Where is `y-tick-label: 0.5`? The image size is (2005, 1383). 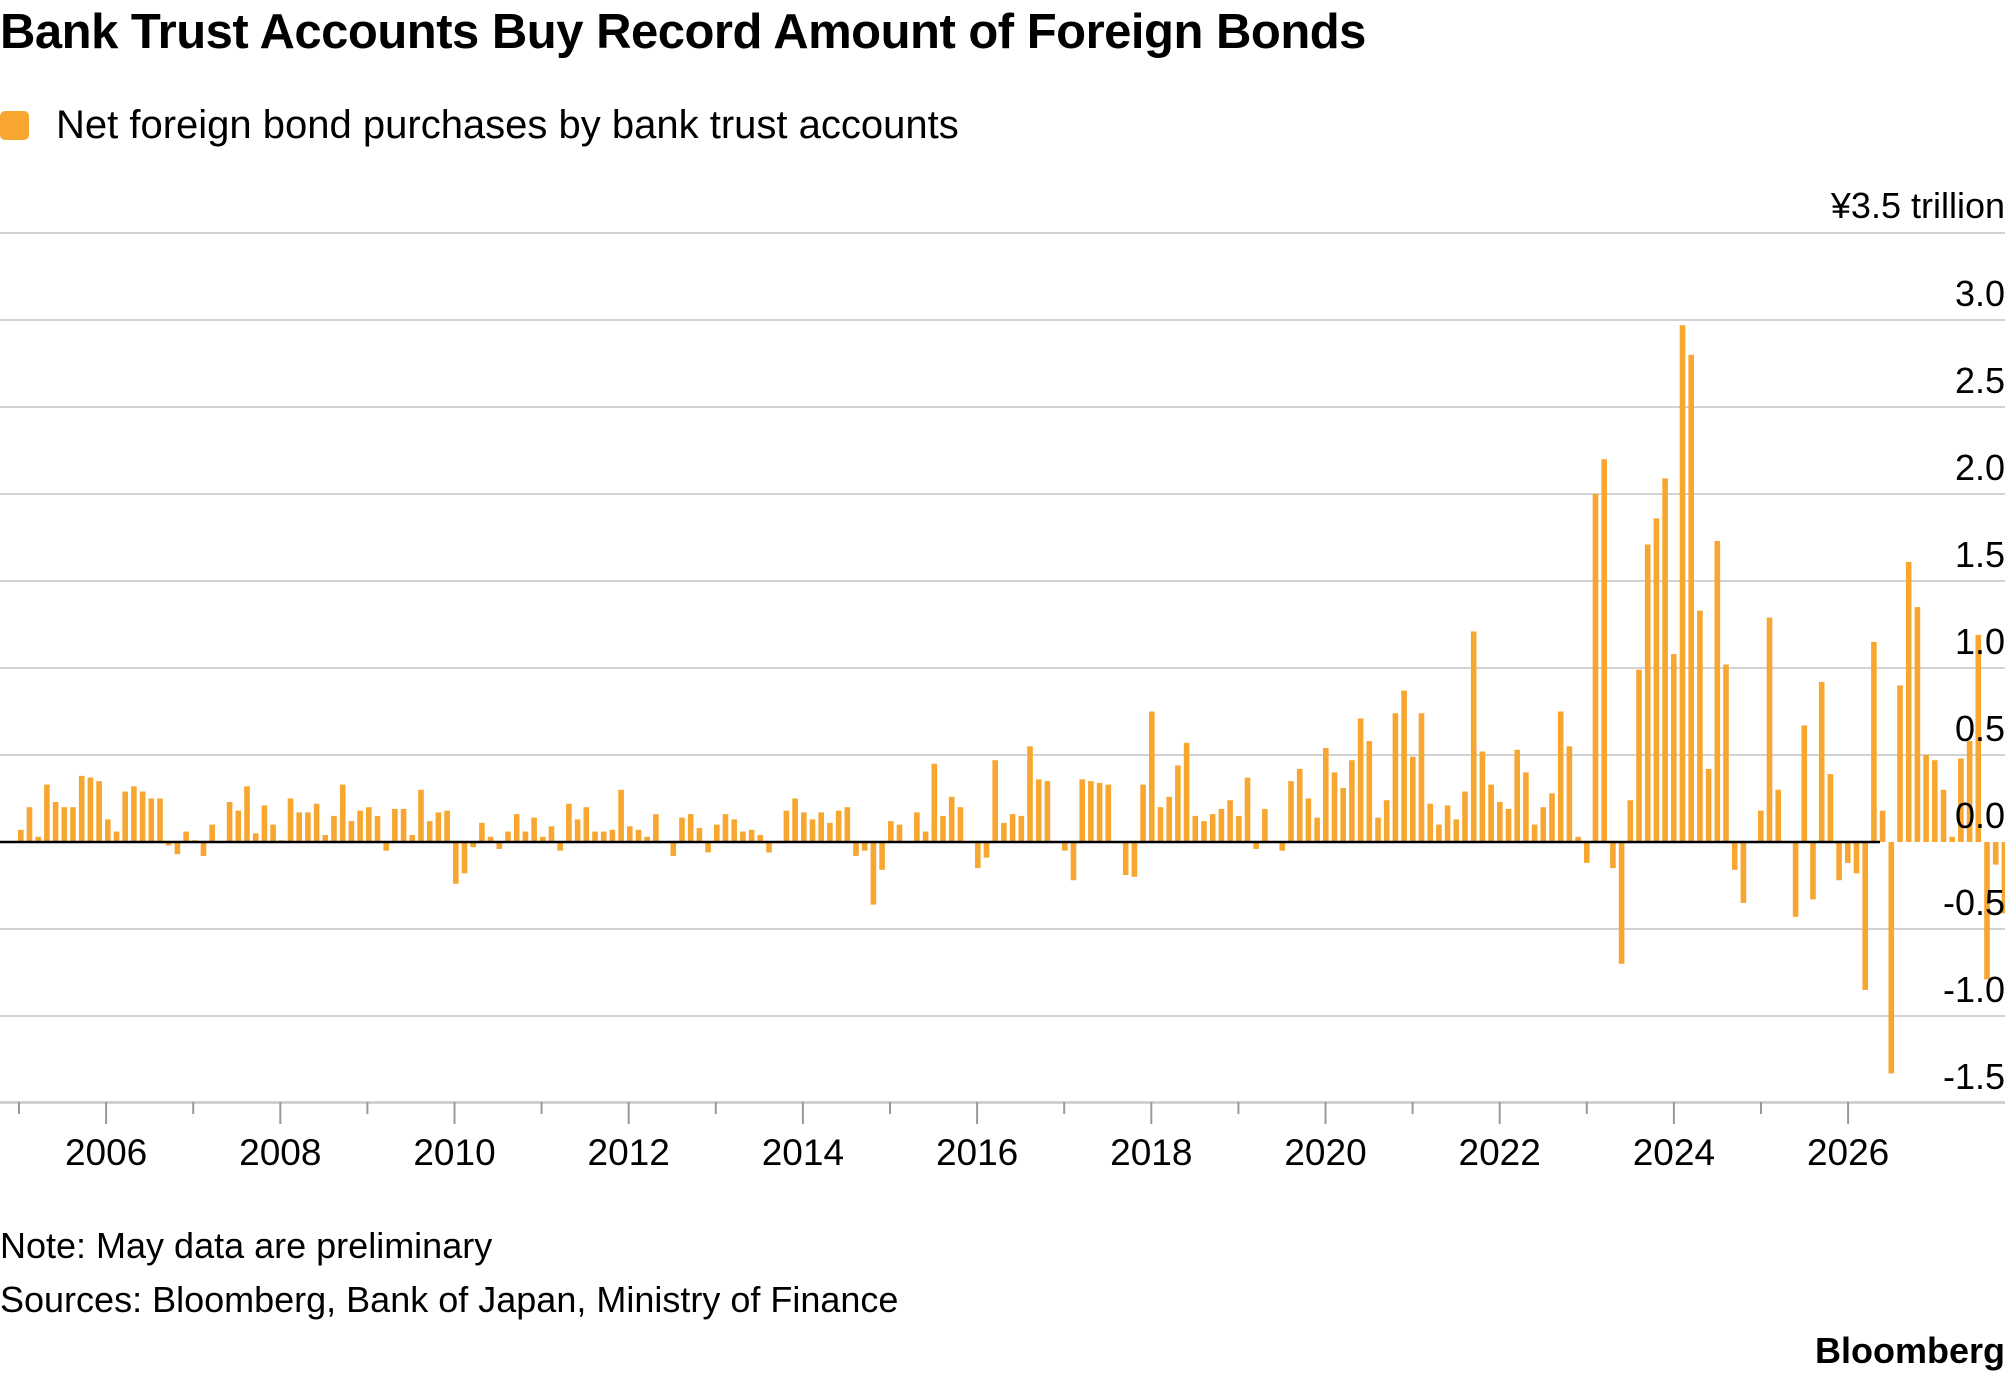
y-tick-label: 0.5 is located at coordinates (1980, 728).